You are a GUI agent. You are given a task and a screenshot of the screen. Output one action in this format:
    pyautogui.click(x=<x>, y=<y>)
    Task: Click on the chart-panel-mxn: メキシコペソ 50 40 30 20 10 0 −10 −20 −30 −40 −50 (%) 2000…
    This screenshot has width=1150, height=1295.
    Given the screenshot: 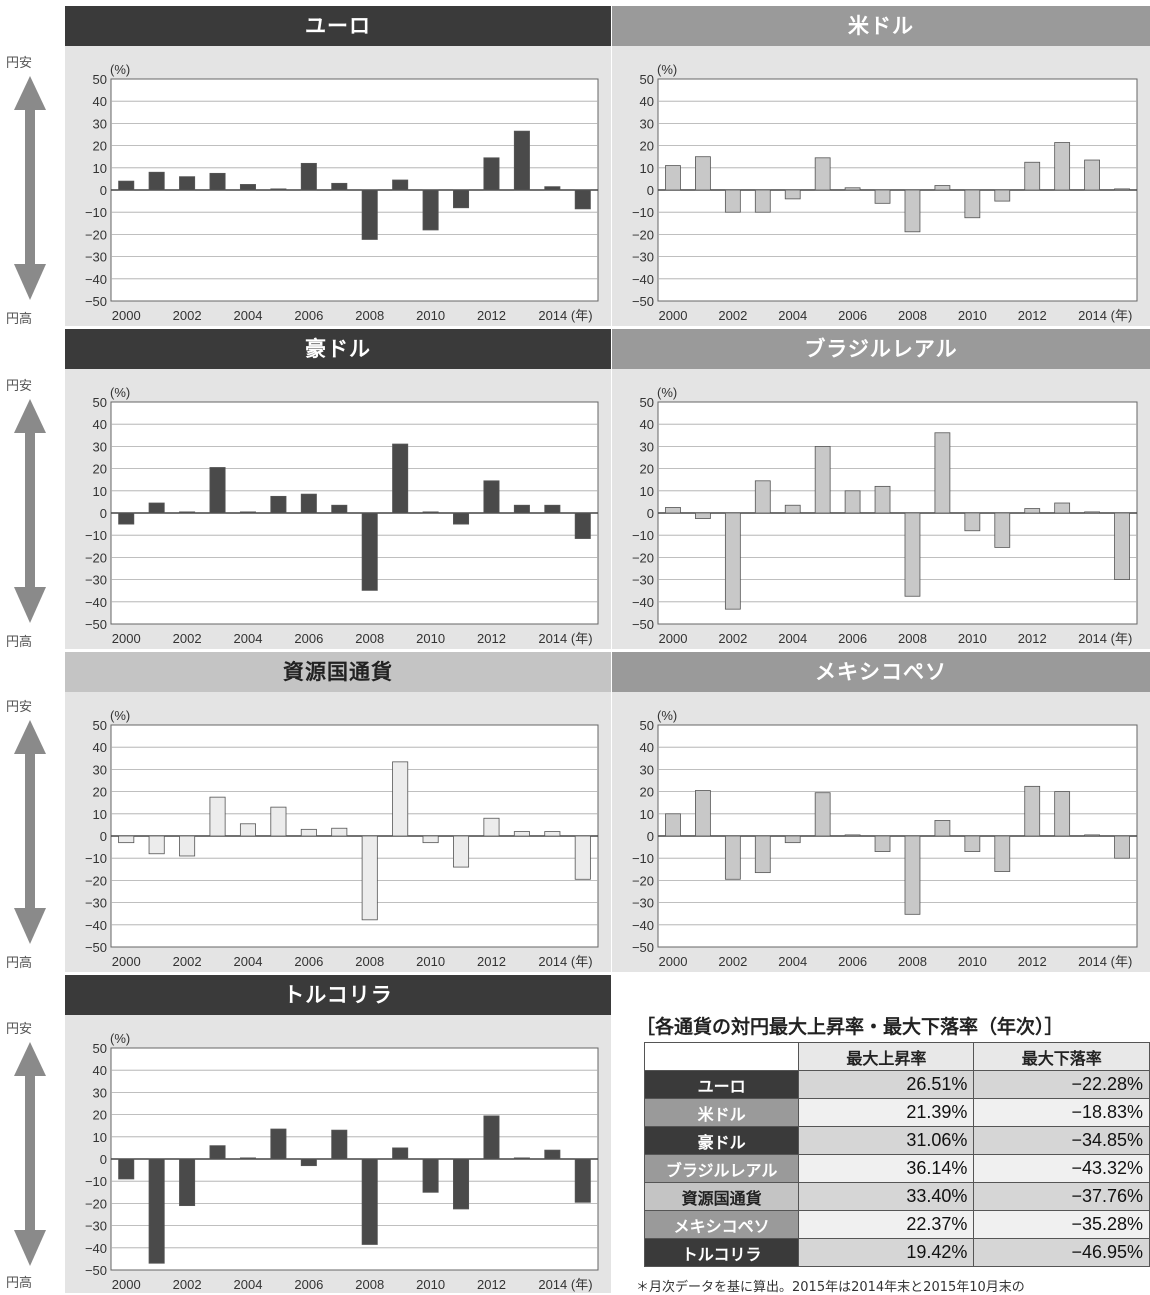 What is the action you would take?
    pyautogui.click(x=881, y=812)
    